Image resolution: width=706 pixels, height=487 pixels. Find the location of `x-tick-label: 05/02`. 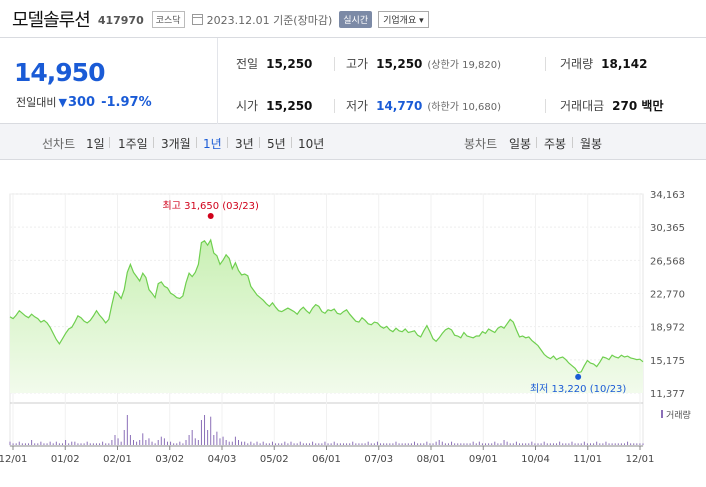

x-tick-label: 05/02 is located at coordinates (274, 459).